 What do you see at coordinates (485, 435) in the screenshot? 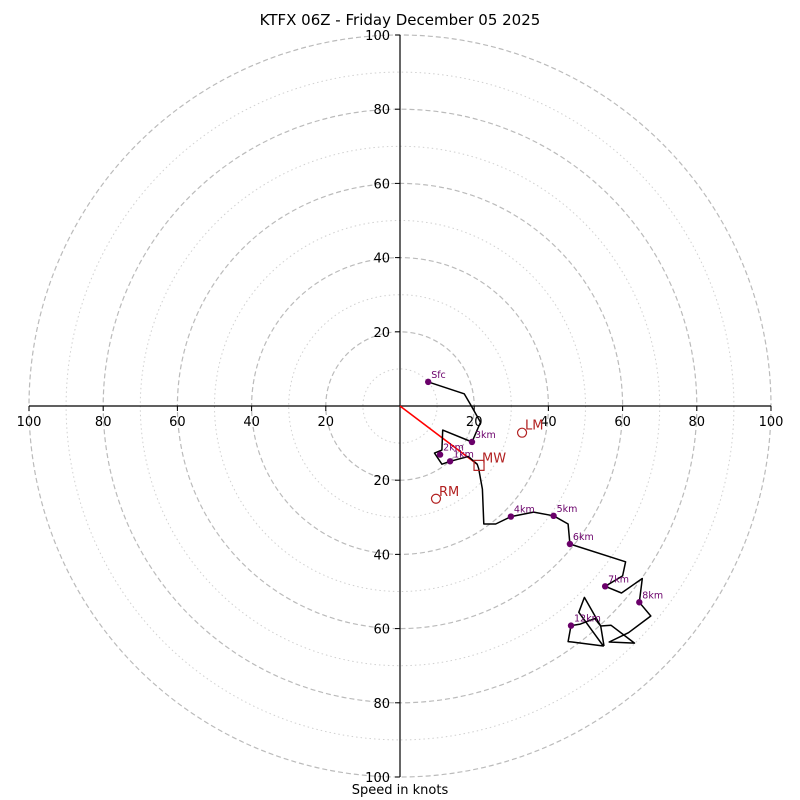
I see `height-label-3km: 3km` at bounding box center [485, 435].